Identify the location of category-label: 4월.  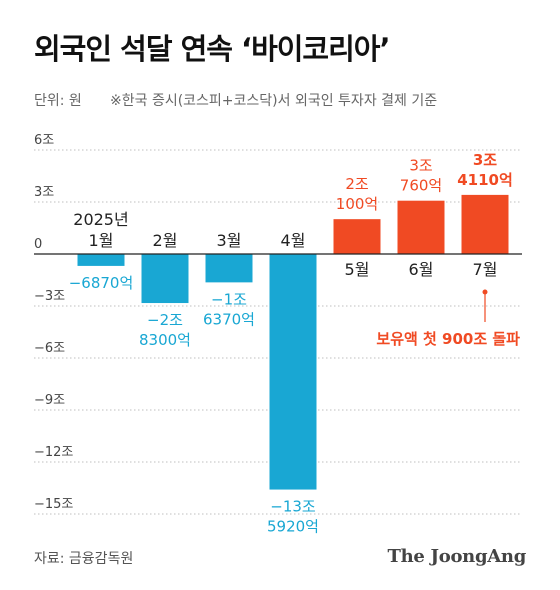
(293, 240).